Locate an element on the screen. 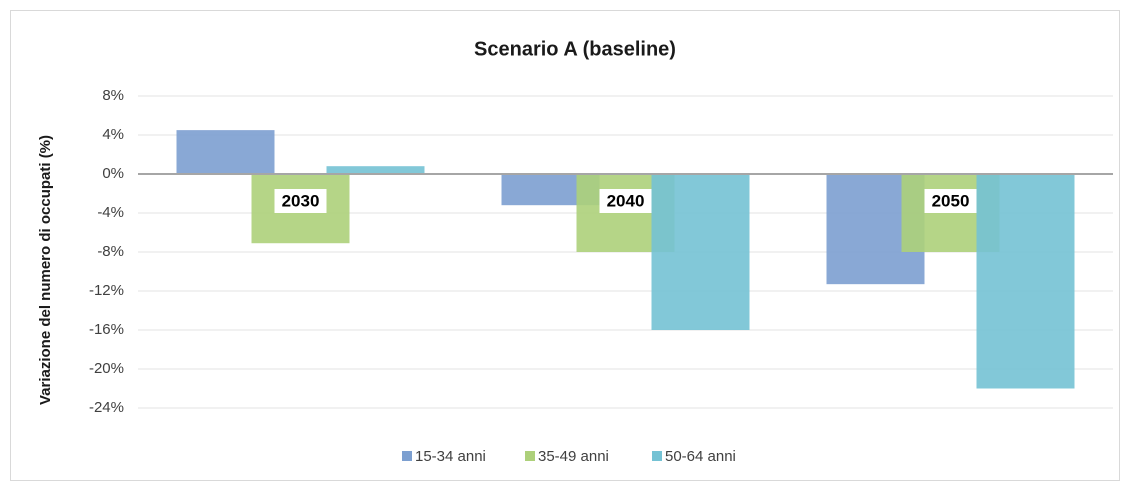 The height and width of the screenshot is (481, 1130). x-tick-label: 2040 is located at coordinates (626, 200).